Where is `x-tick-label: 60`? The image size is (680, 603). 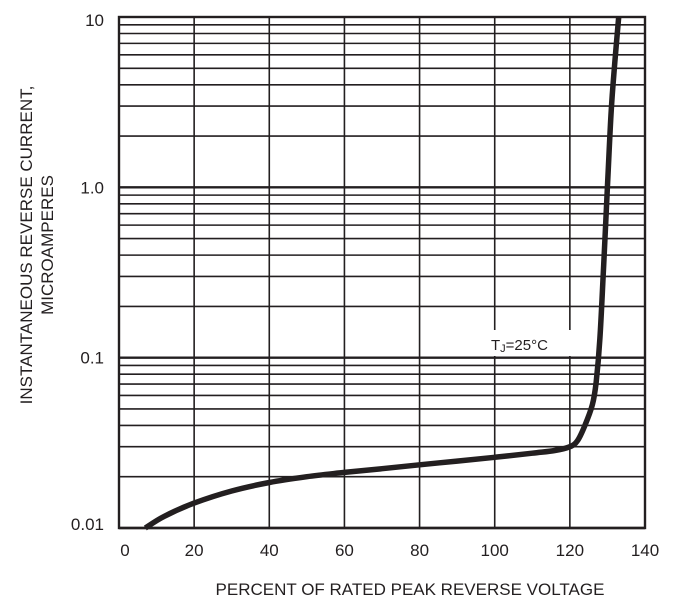
x-tick-label: 60 is located at coordinates (344, 550).